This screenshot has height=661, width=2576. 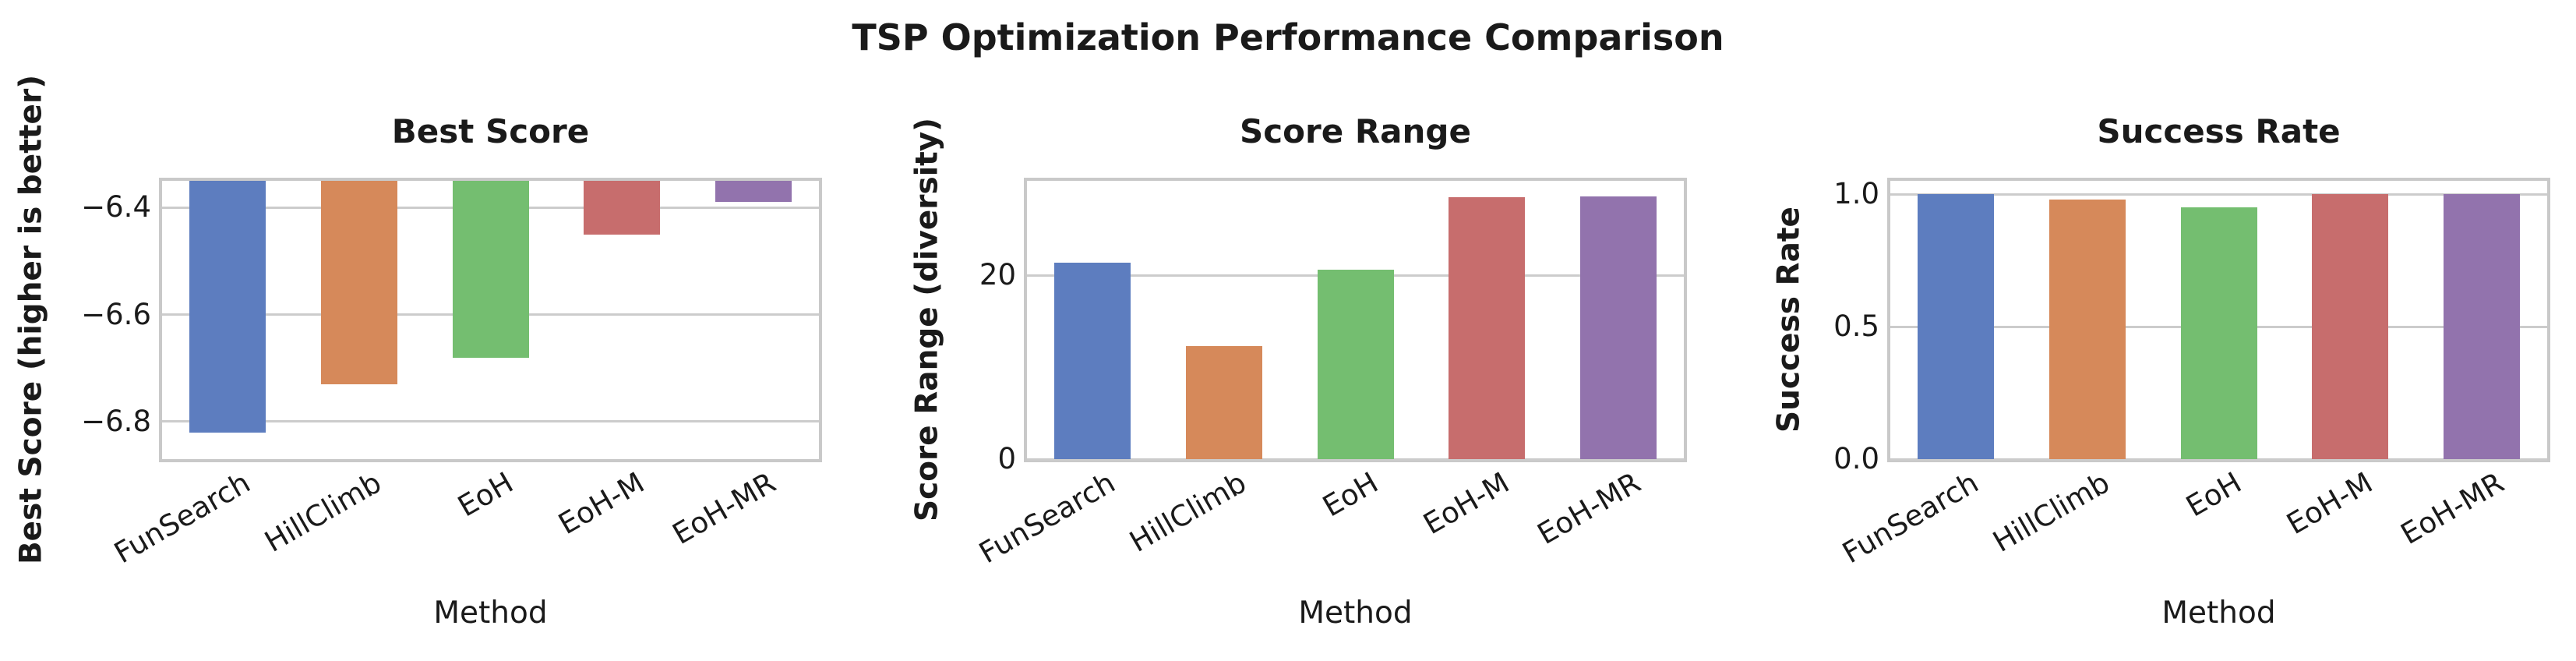 I want to click on chart-title-score-range: Score Range, so click(x=1355, y=131).